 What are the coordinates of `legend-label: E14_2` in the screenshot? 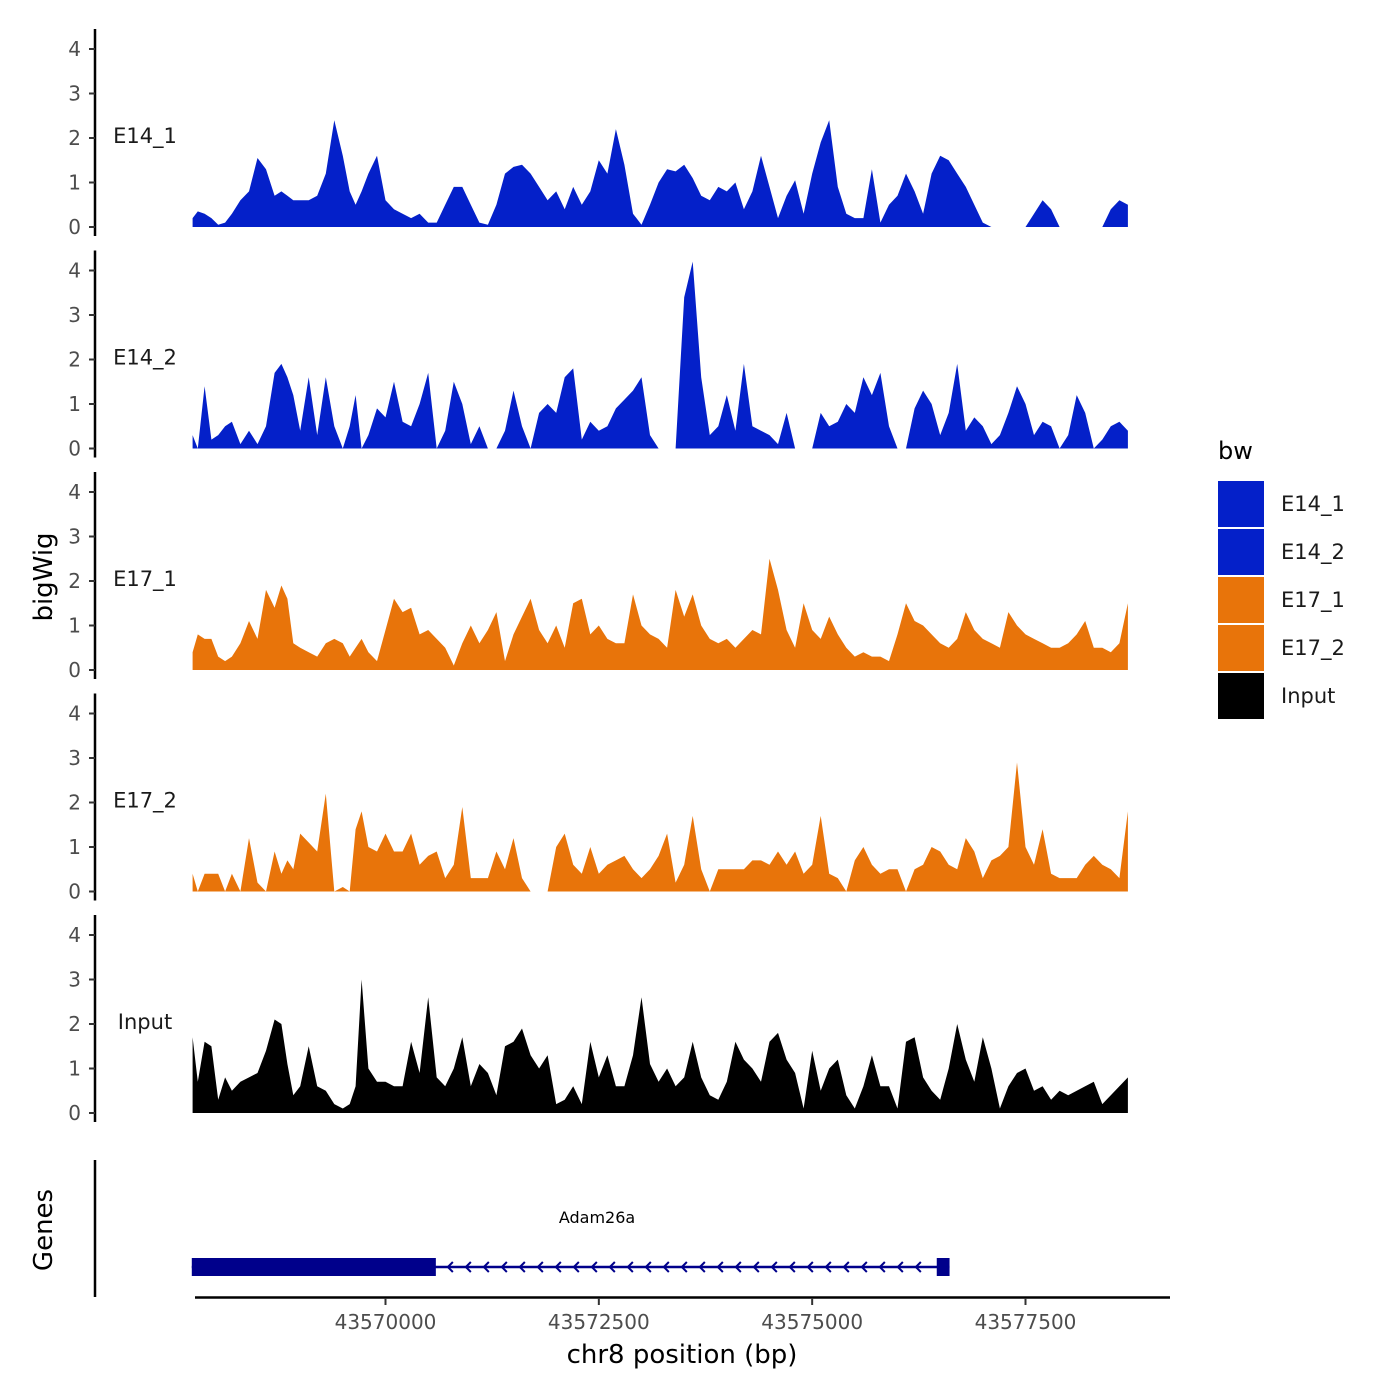 It's located at (1313, 552).